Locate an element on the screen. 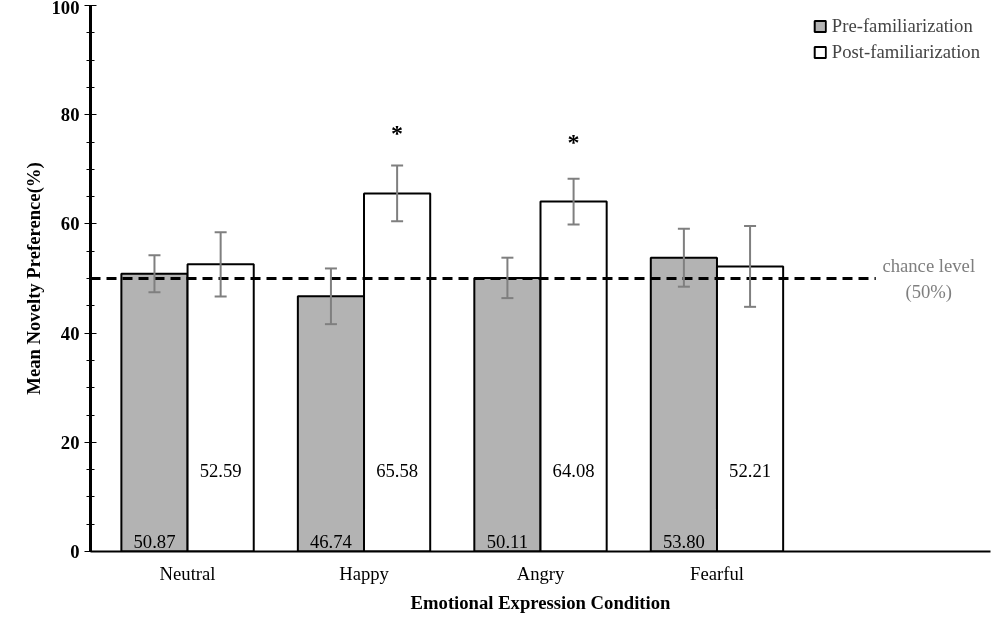 This screenshot has height=620, width=1003. y-tick-label: 0 is located at coordinates (75, 551).